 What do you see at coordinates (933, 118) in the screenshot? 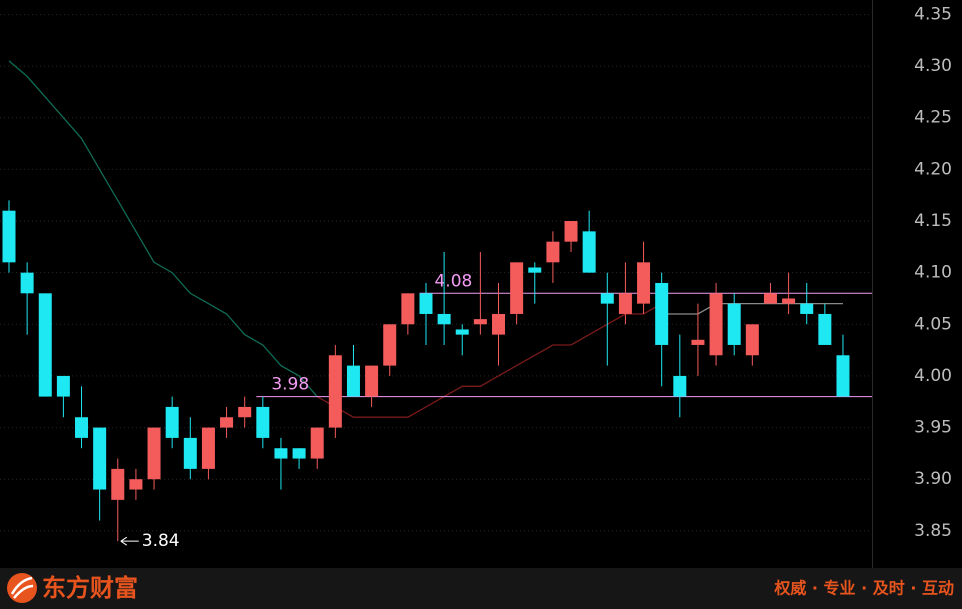
I see `y-tick-label: 4.25` at bounding box center [933, 118].